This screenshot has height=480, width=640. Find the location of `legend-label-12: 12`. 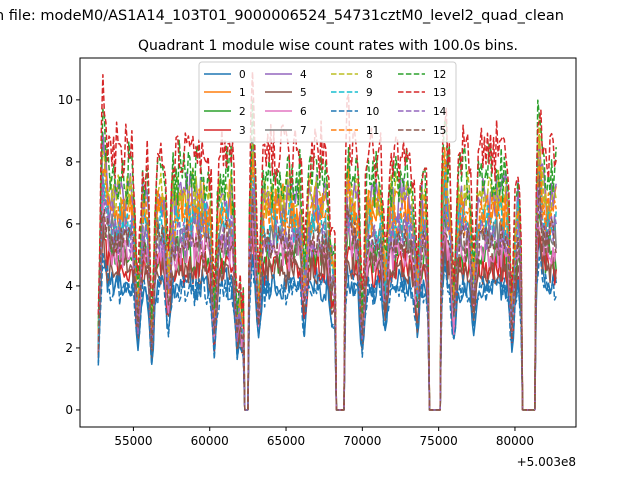

legend-label-12: 12 is located at coordinates (439, 75).